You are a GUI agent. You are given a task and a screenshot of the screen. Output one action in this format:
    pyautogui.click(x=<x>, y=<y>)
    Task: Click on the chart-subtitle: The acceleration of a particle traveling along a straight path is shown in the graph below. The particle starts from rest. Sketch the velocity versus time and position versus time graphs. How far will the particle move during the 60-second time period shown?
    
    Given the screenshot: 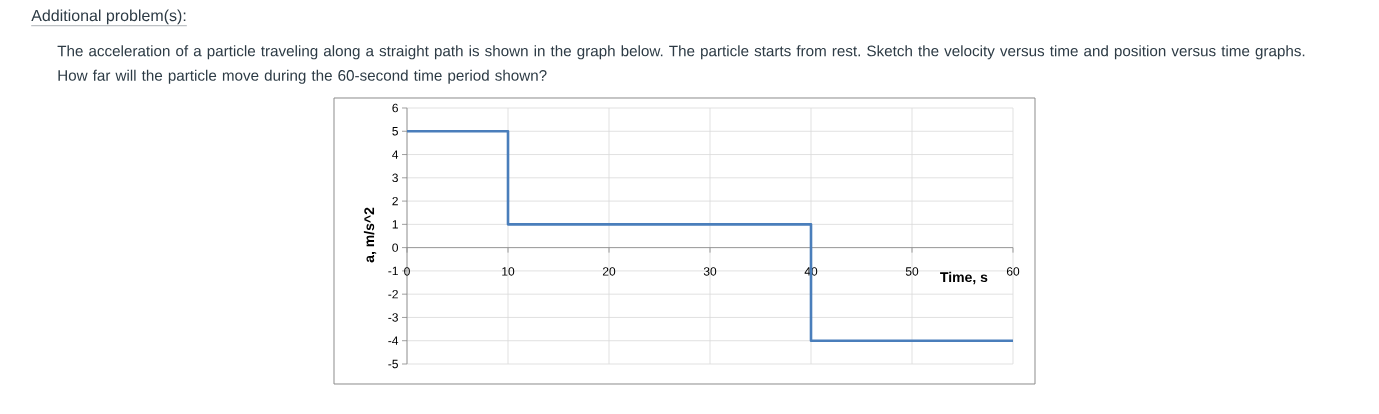 What is the action you would take?
    pyautogui.click(x=681, y=64)
    